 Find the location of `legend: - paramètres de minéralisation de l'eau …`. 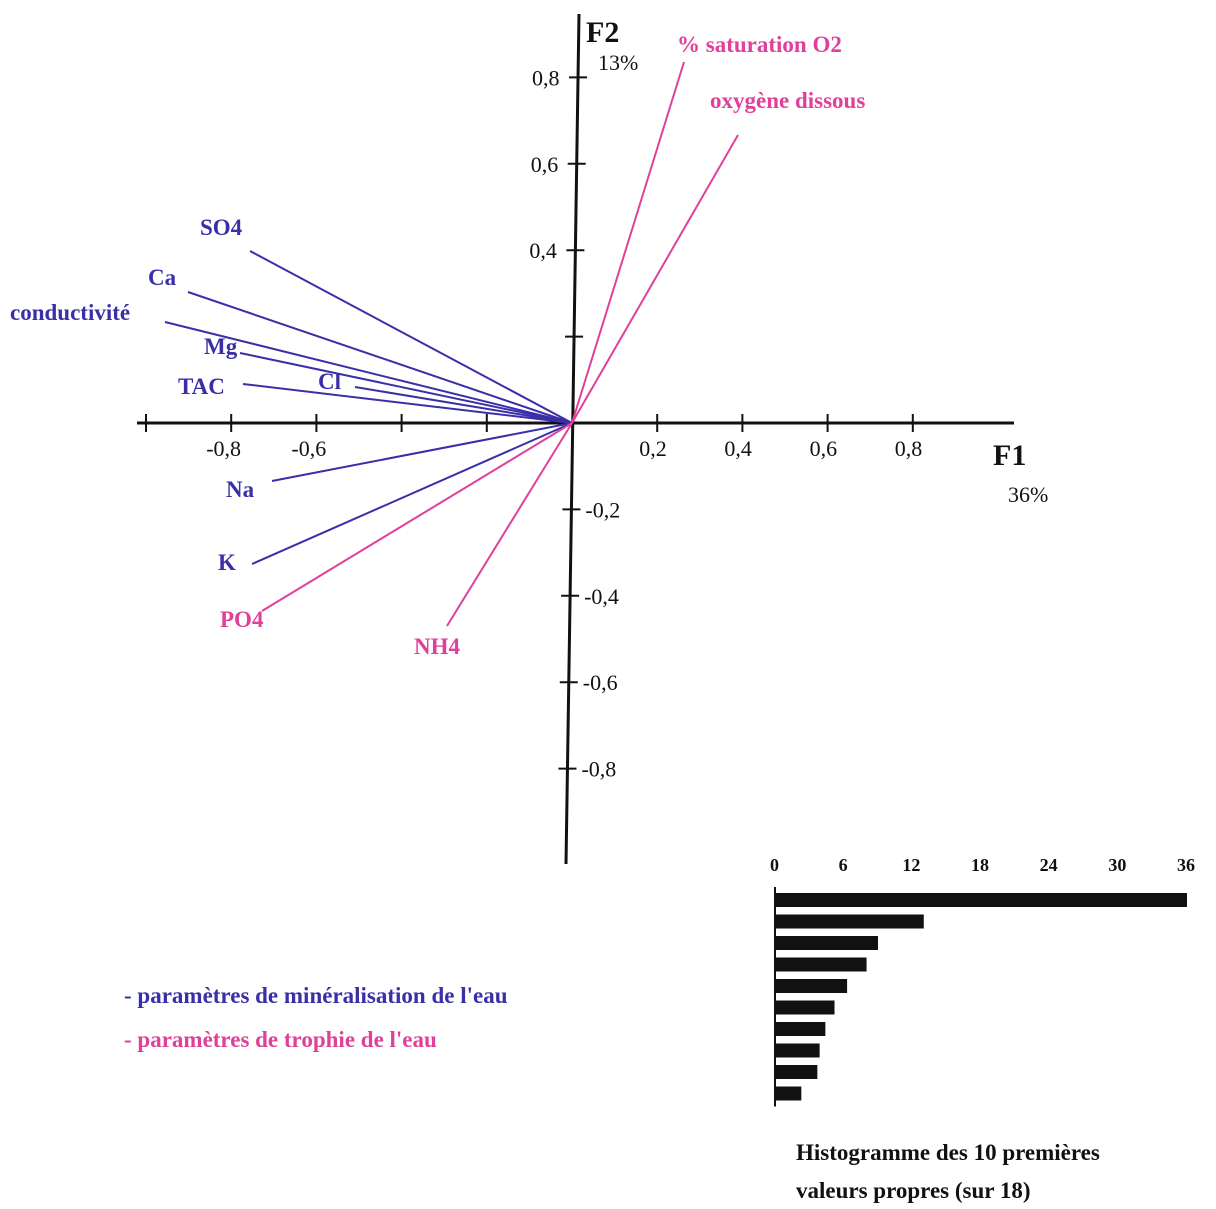

legend: - paramètres de minéralisation de l'eau … is located at coordinates (316, 1017).